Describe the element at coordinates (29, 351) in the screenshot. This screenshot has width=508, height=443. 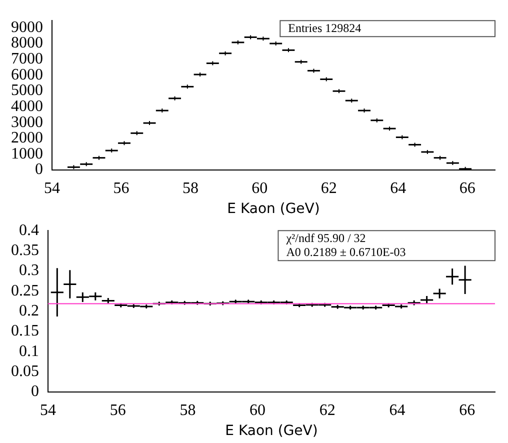
I see `y-tick-label: 0.1` at that location.